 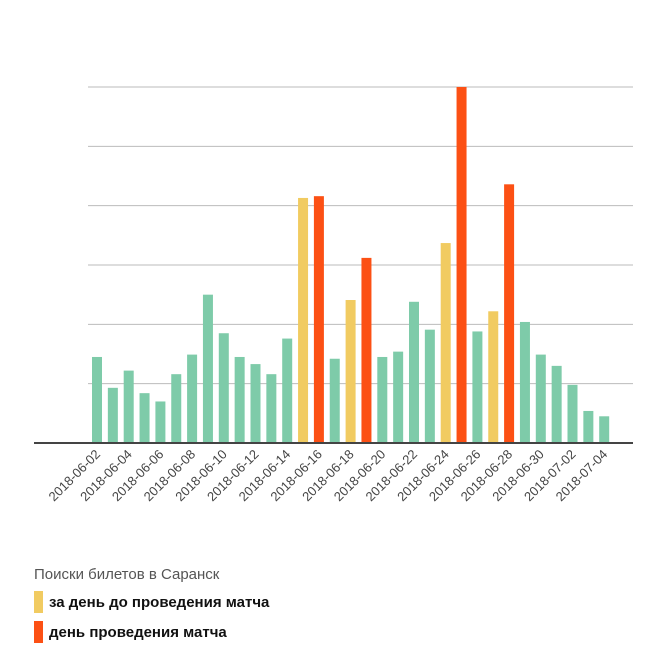 What do you see at coordinates (138, 632) in the screenshot?
I see `legend-label-match-day: день проведения матча` at bounding box center [138, 632].